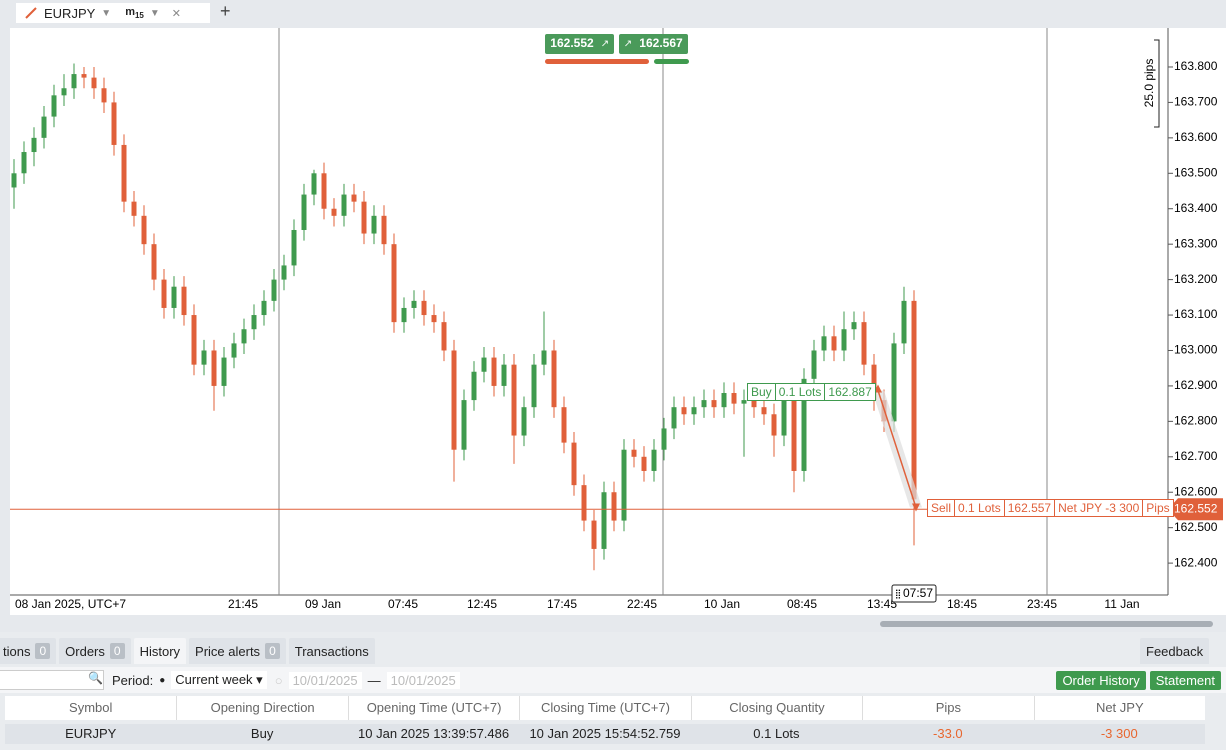  I want to click on tab: Price alerts 0, so click(237, 651).